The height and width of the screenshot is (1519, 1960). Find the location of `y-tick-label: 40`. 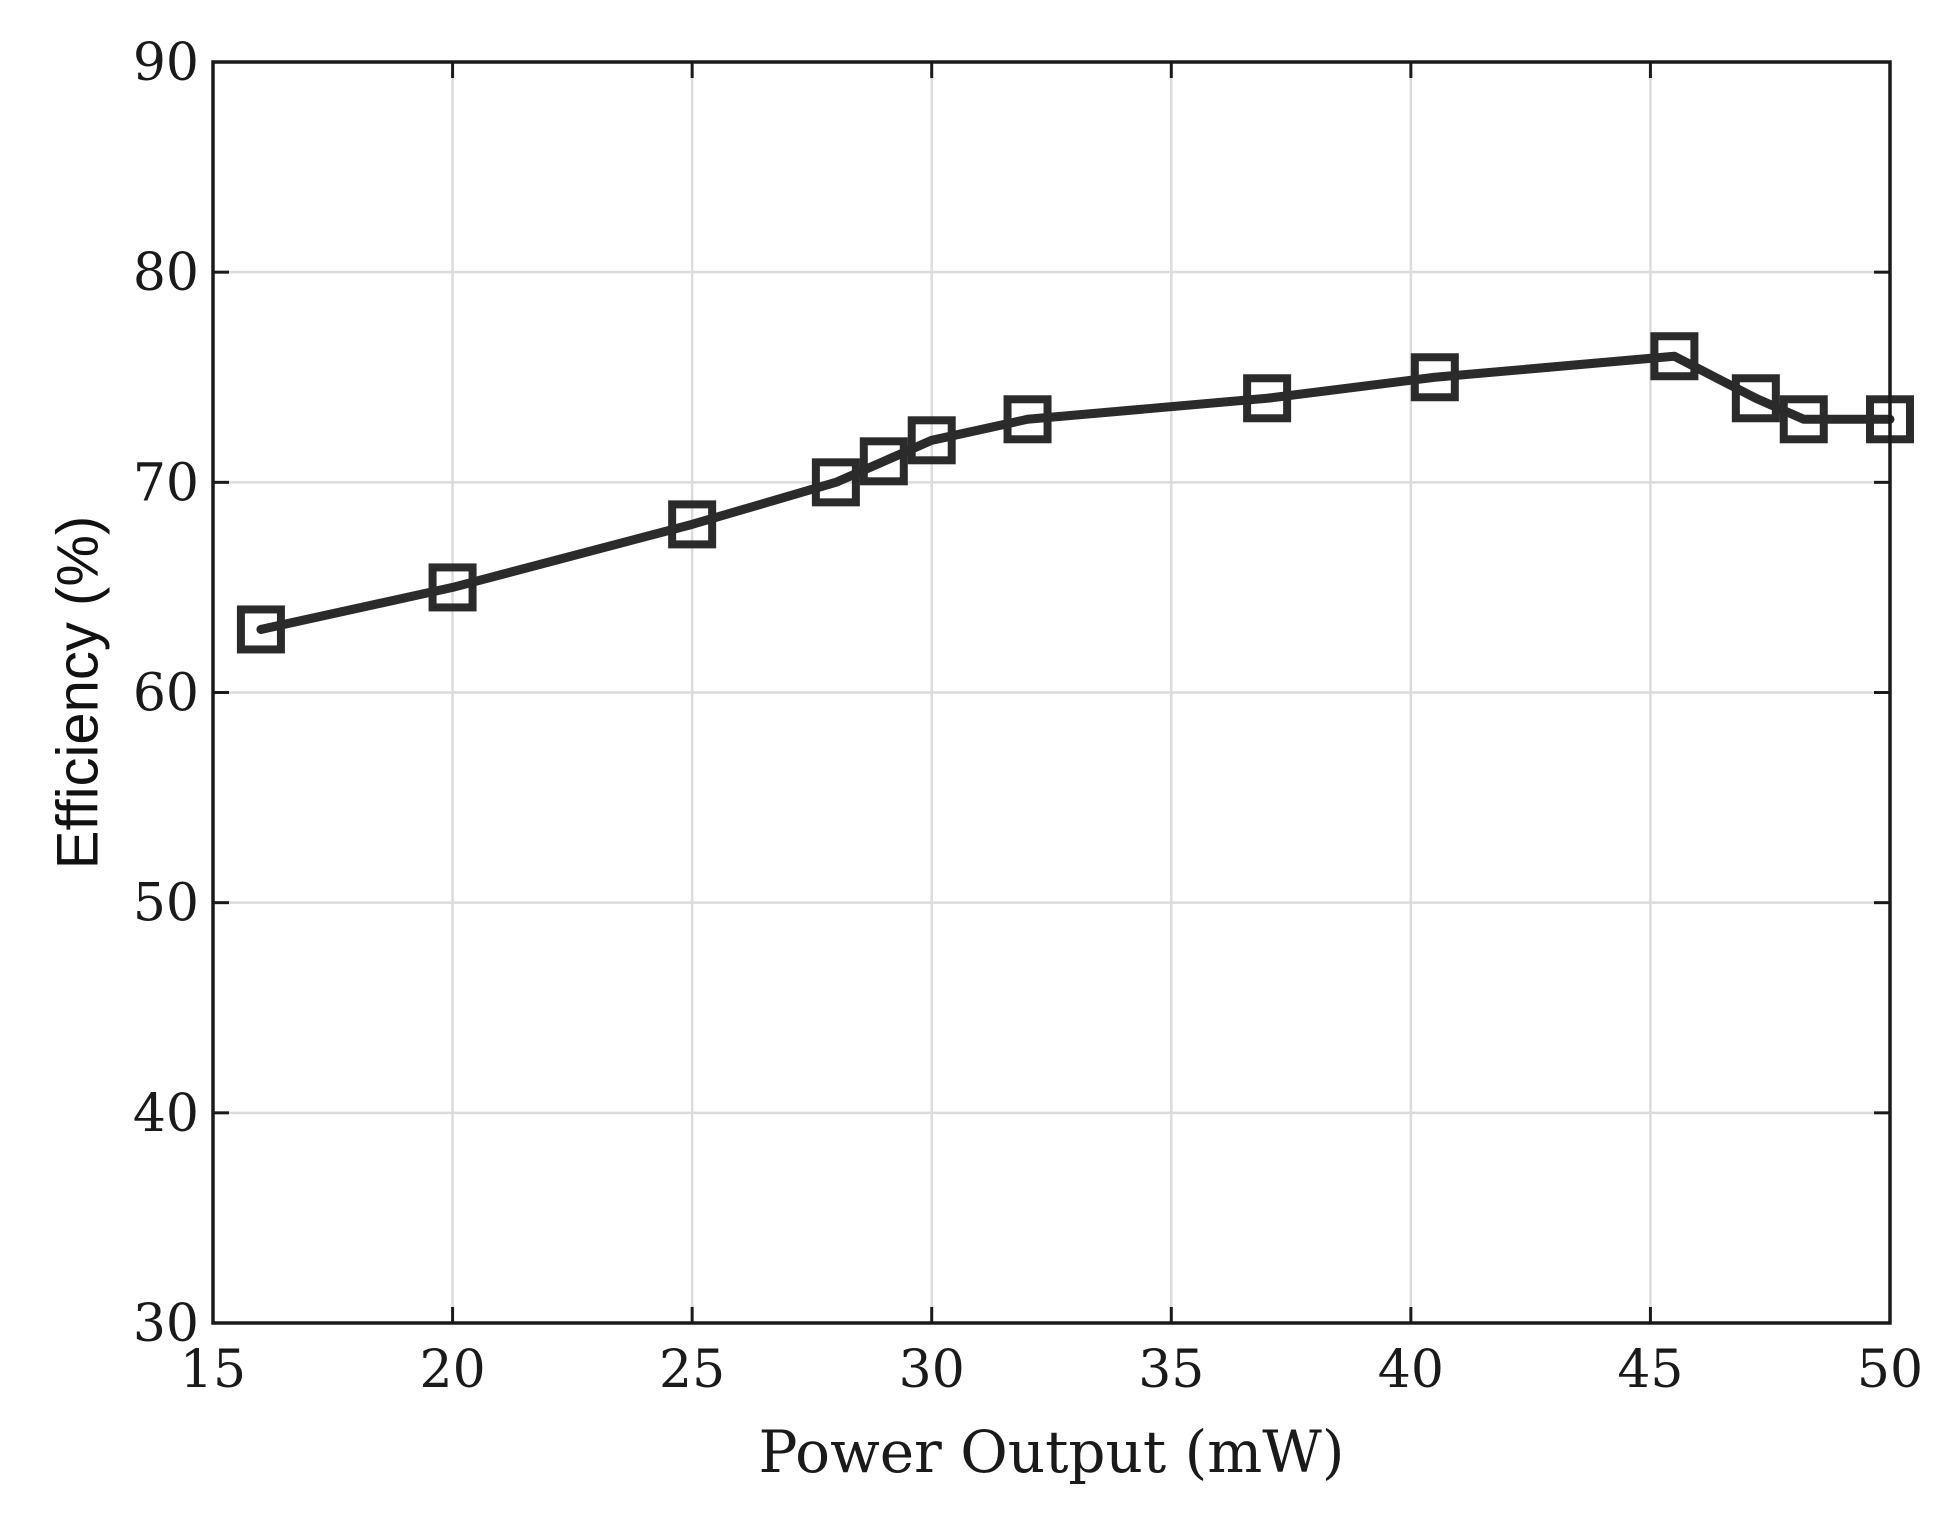

y-tick-label: 40 is located at coordinates (166, 1114).